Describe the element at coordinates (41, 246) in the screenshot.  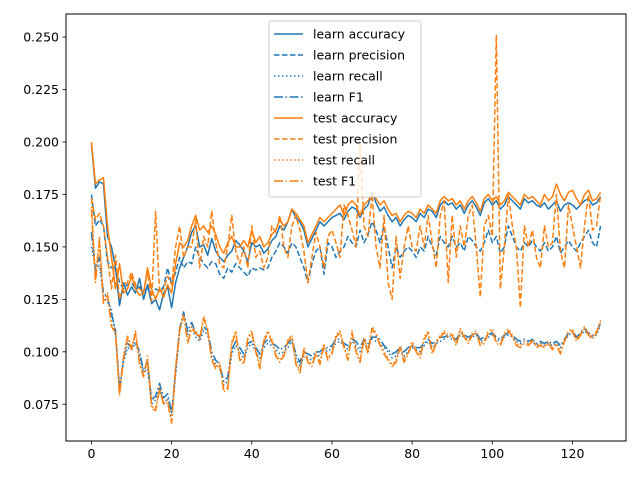
I see `y-tick-label: 0.150` at that location.